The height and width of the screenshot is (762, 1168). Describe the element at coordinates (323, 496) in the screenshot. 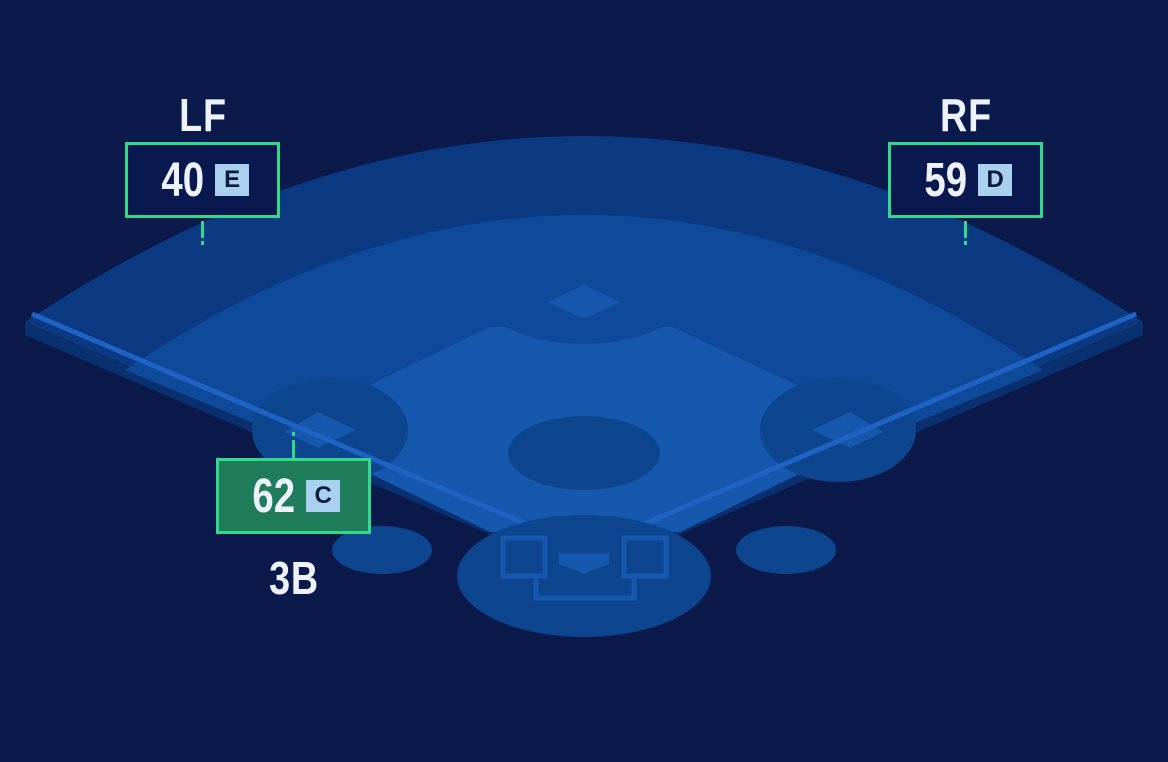

I see `grade-badge: C` at that location.